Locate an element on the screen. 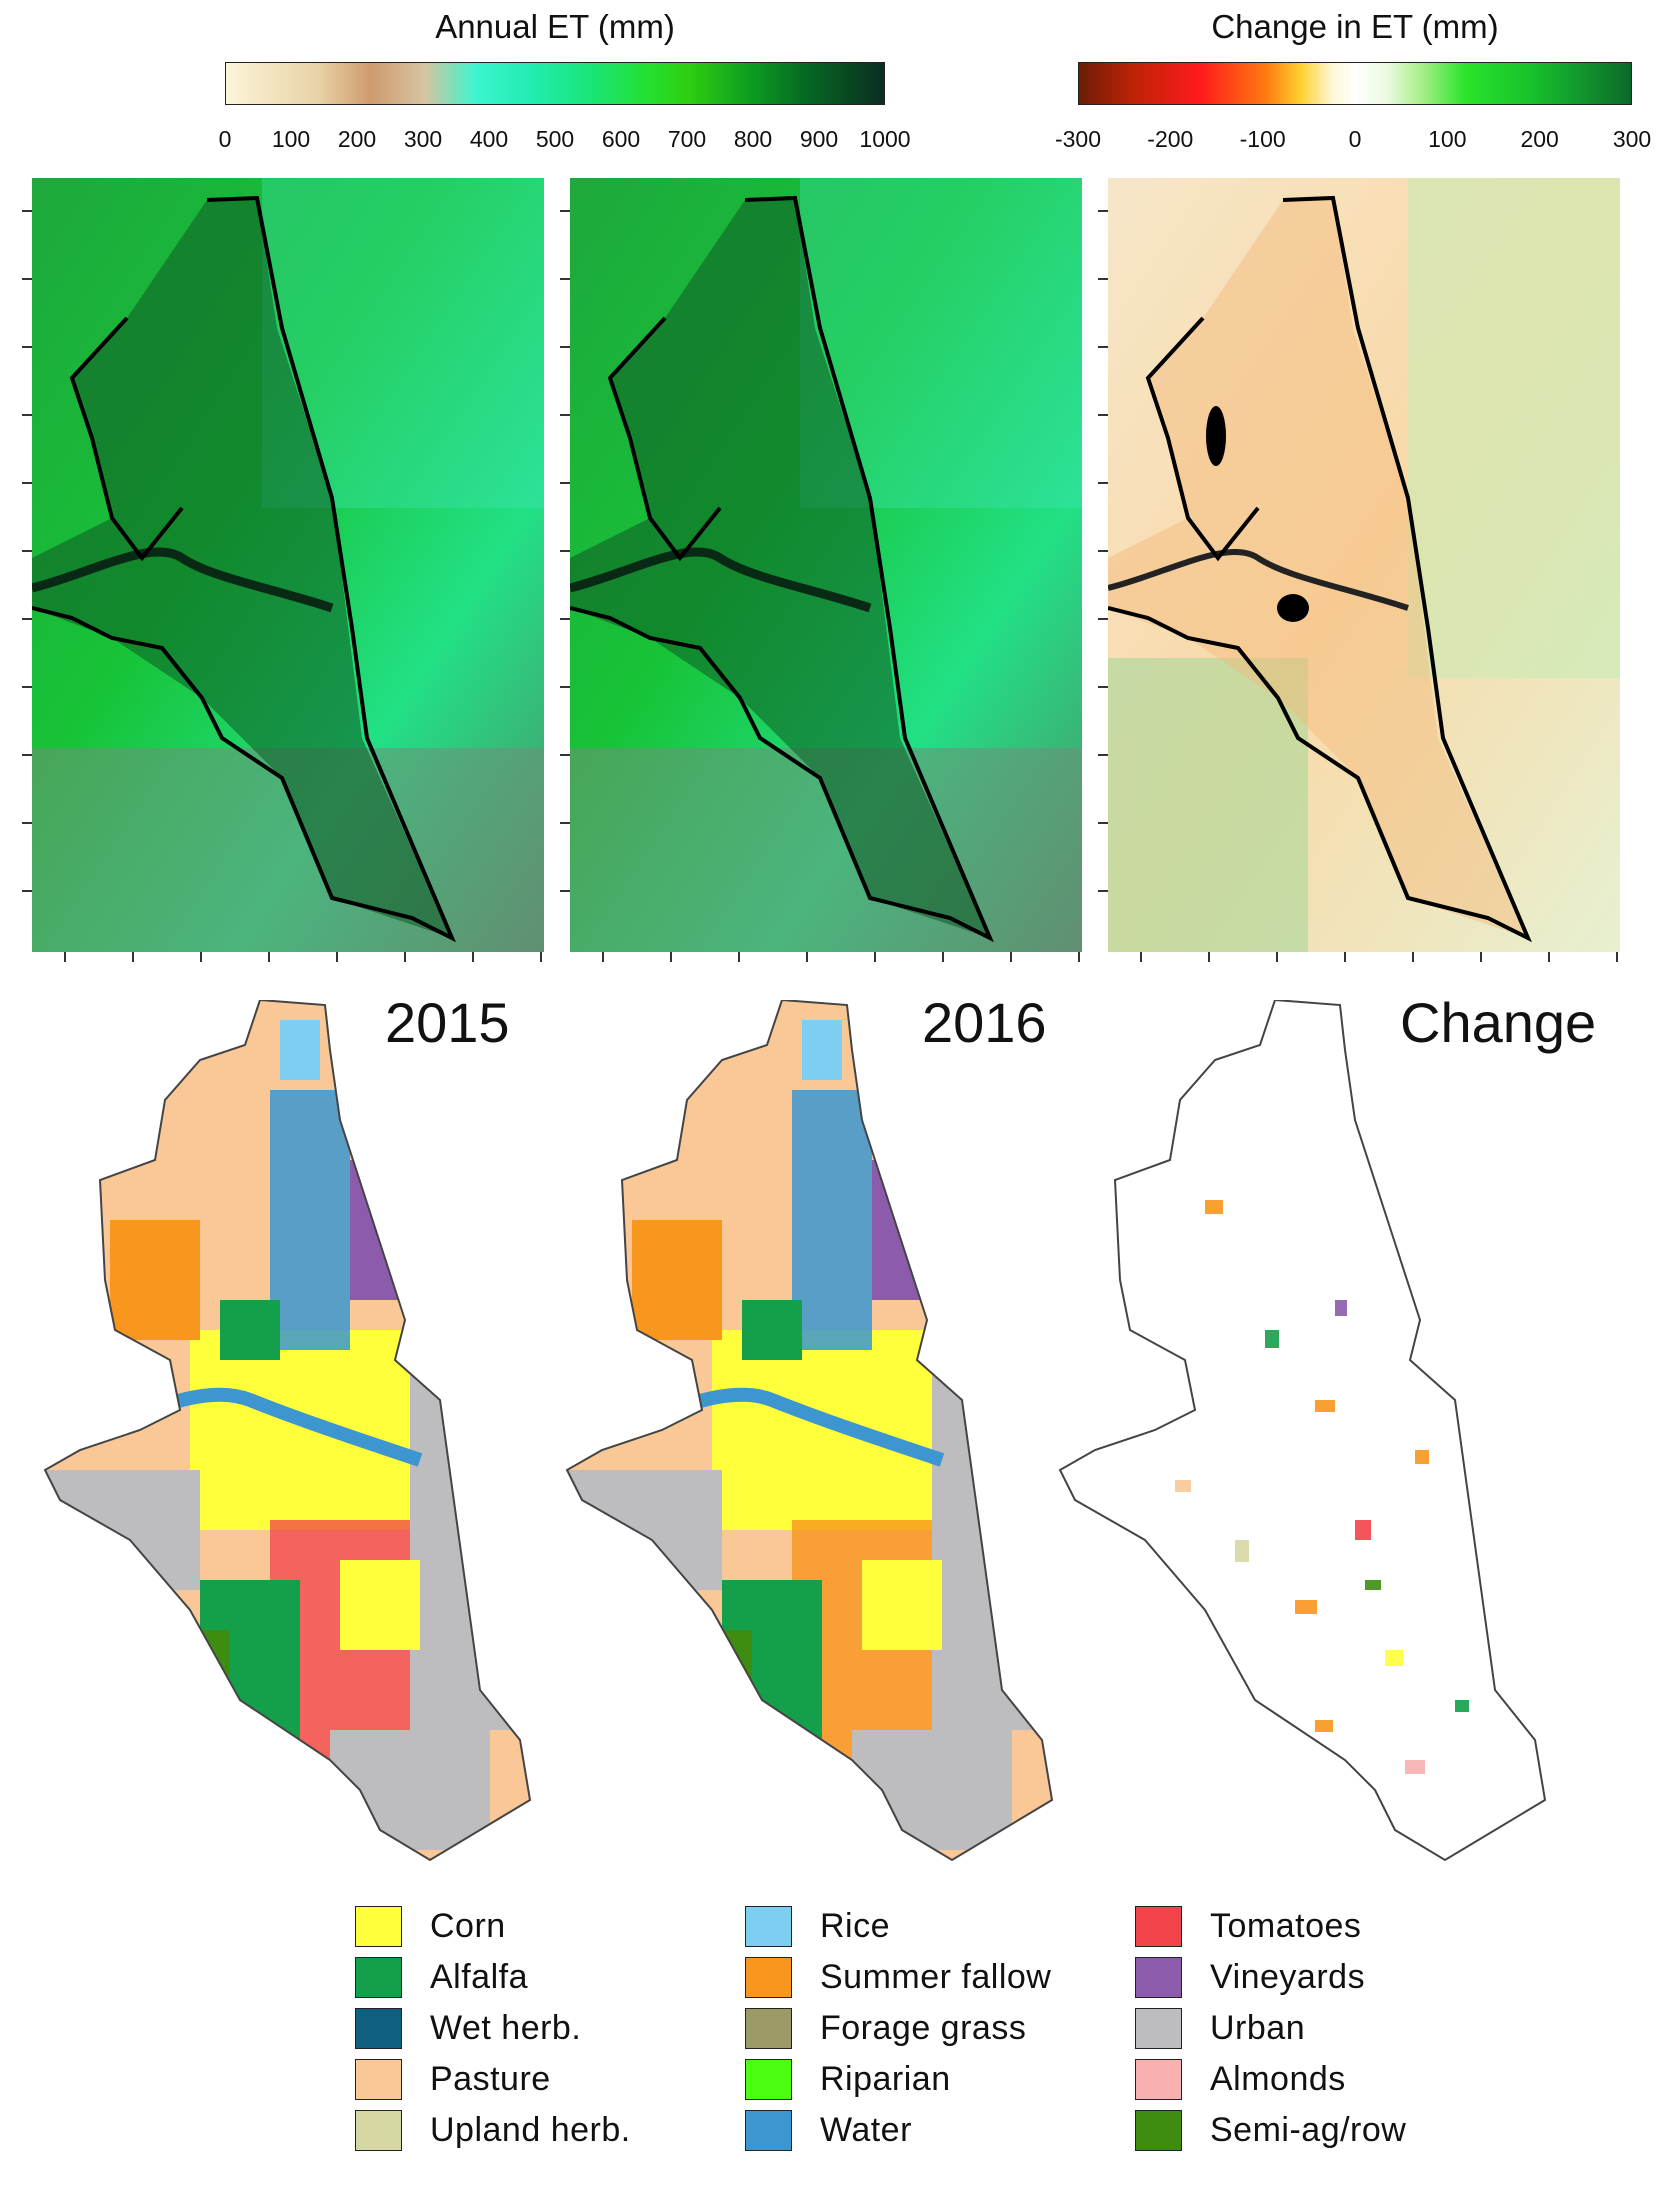 The height and width of the screenshot is (2190, 1670). legend-label: Semi-ag/row is located at coordinates (1308, 2129).